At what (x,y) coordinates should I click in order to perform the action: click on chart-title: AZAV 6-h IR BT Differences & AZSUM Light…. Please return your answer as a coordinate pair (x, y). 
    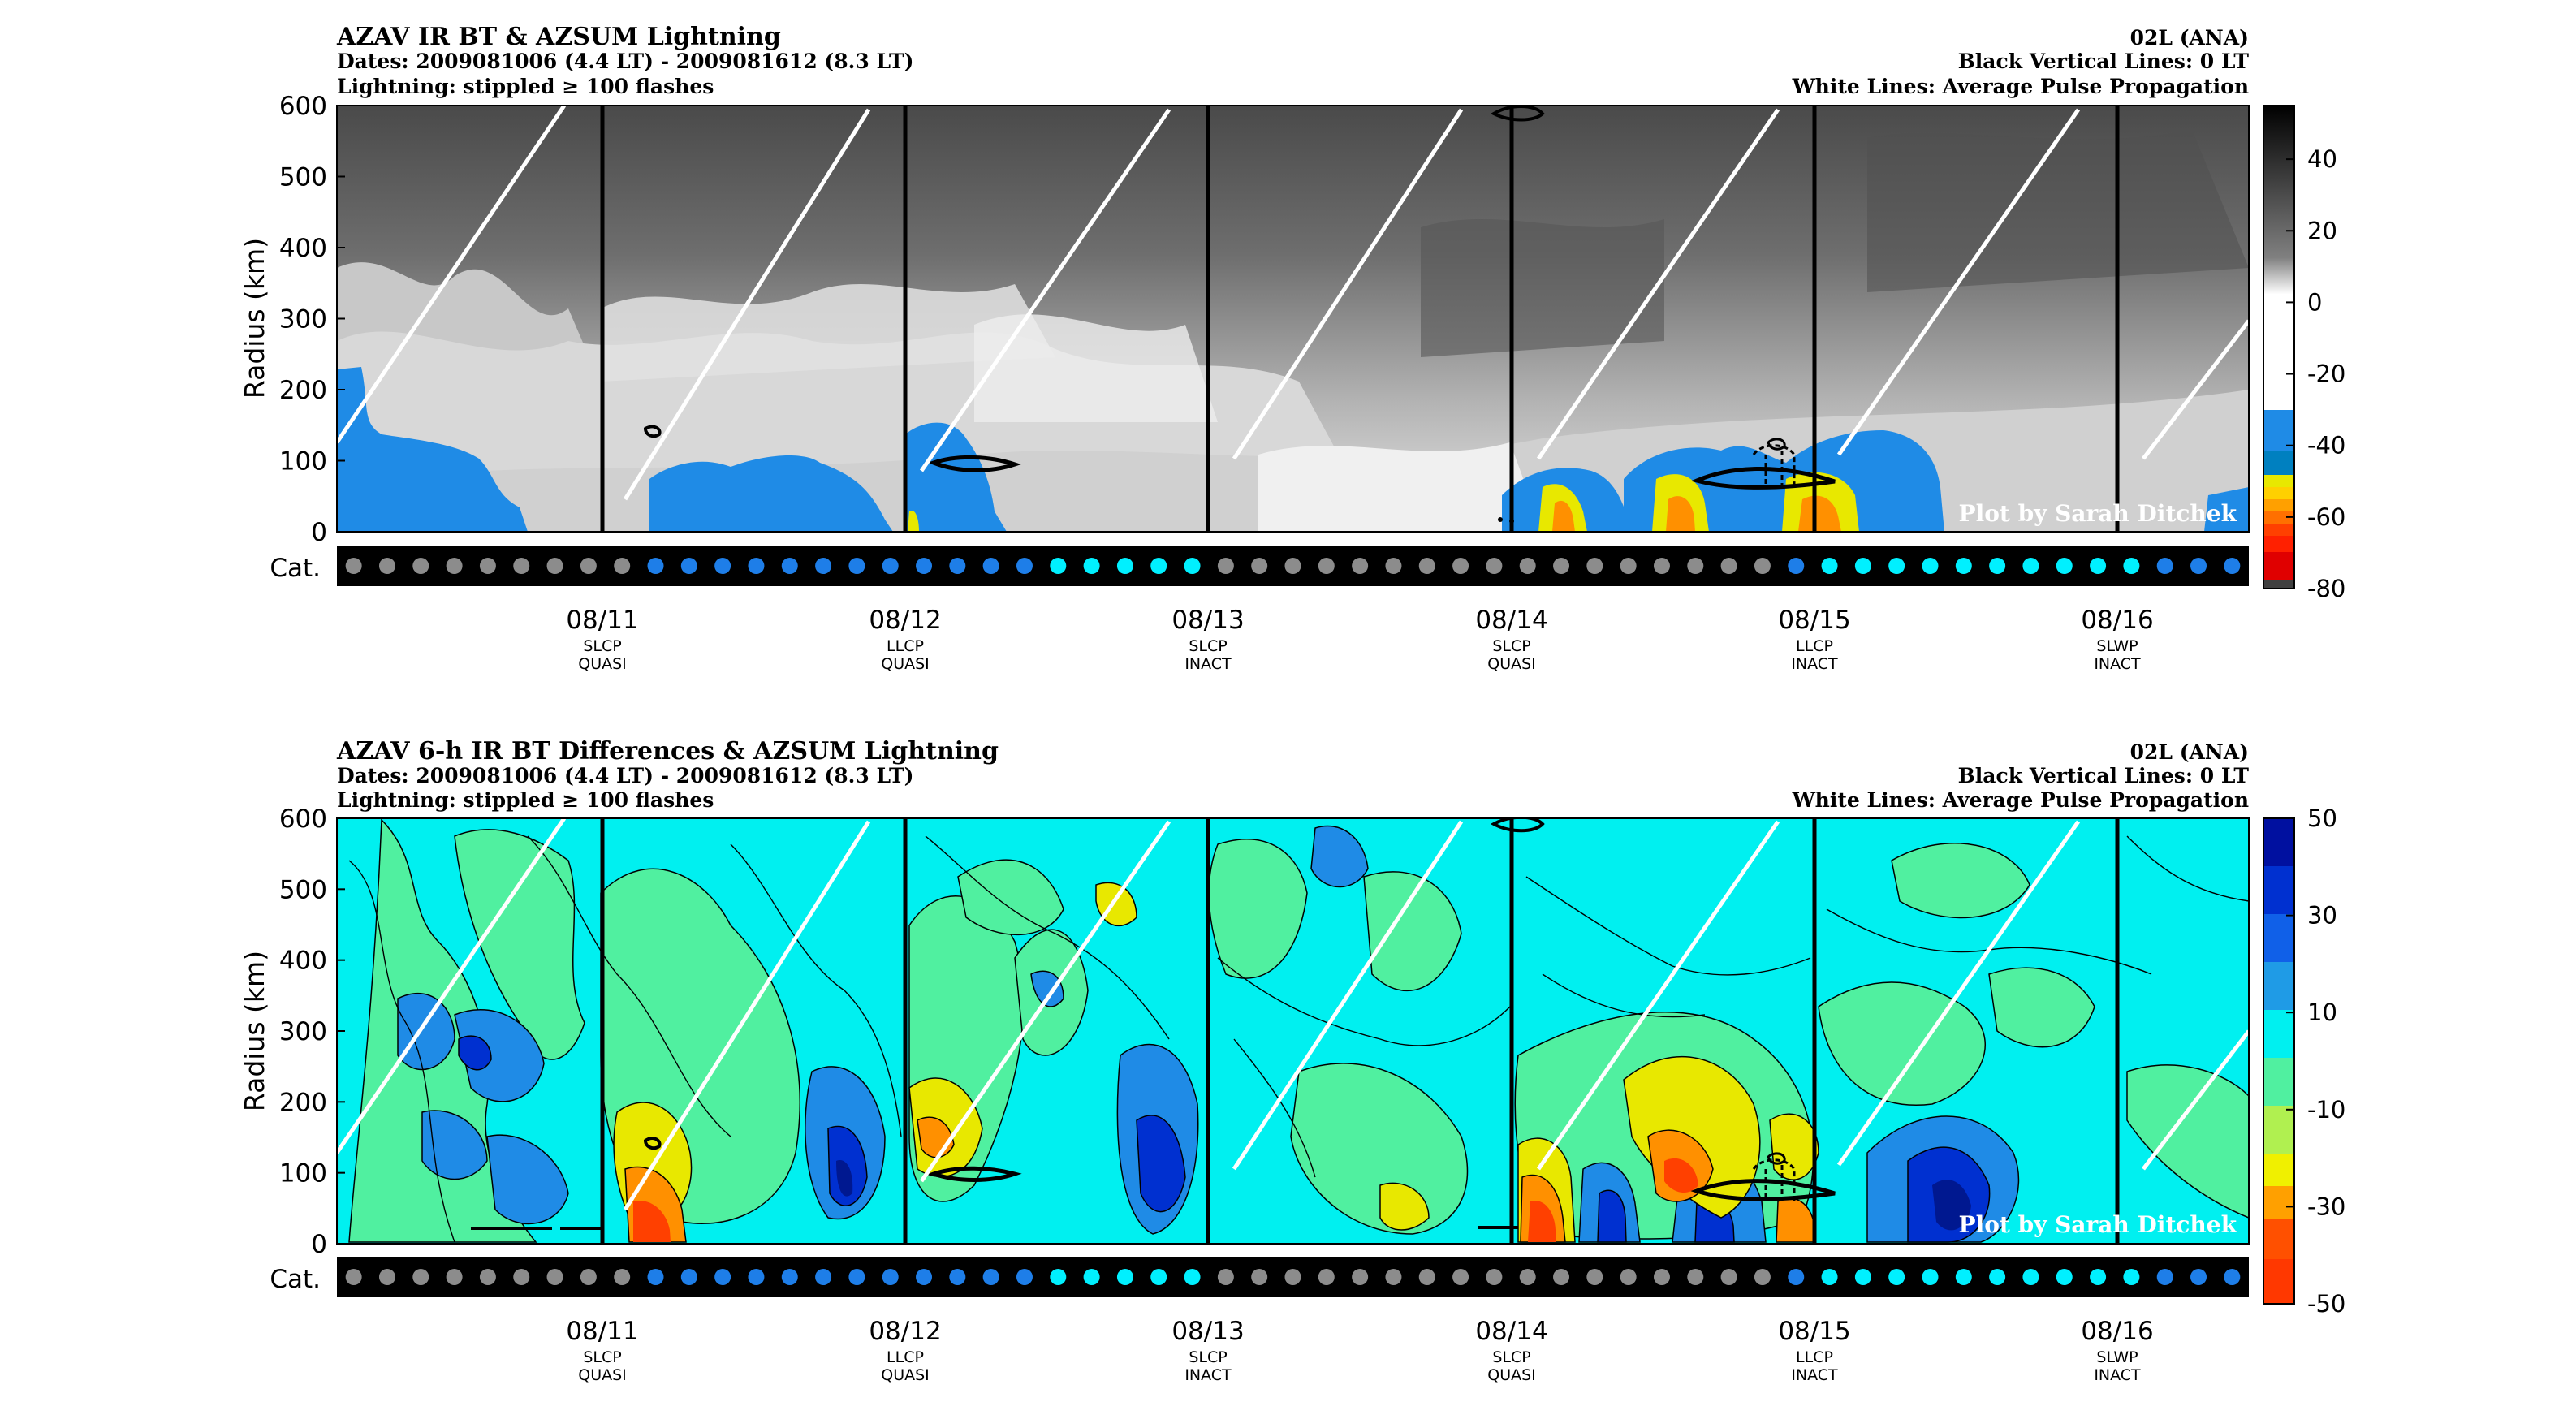
    Looking at the image, I should click on (667, 751).